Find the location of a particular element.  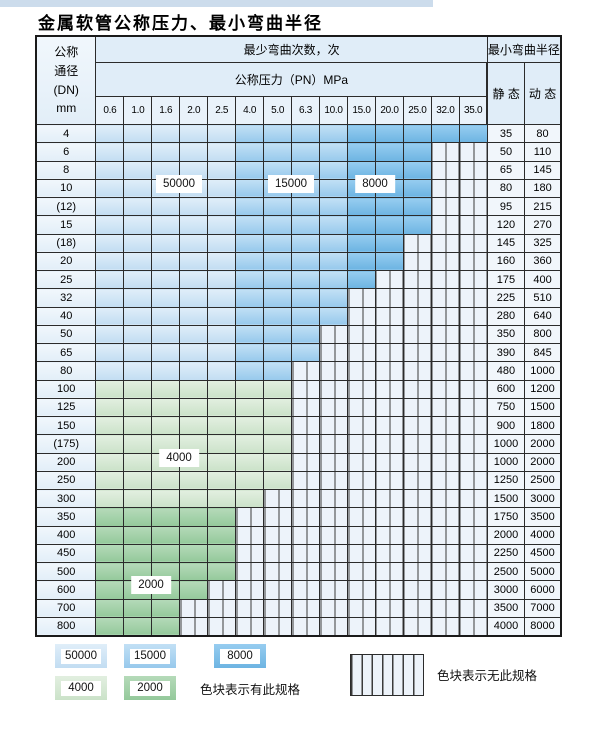

header-pn-32.0: 32.0 is located at coordinates (445, 110).